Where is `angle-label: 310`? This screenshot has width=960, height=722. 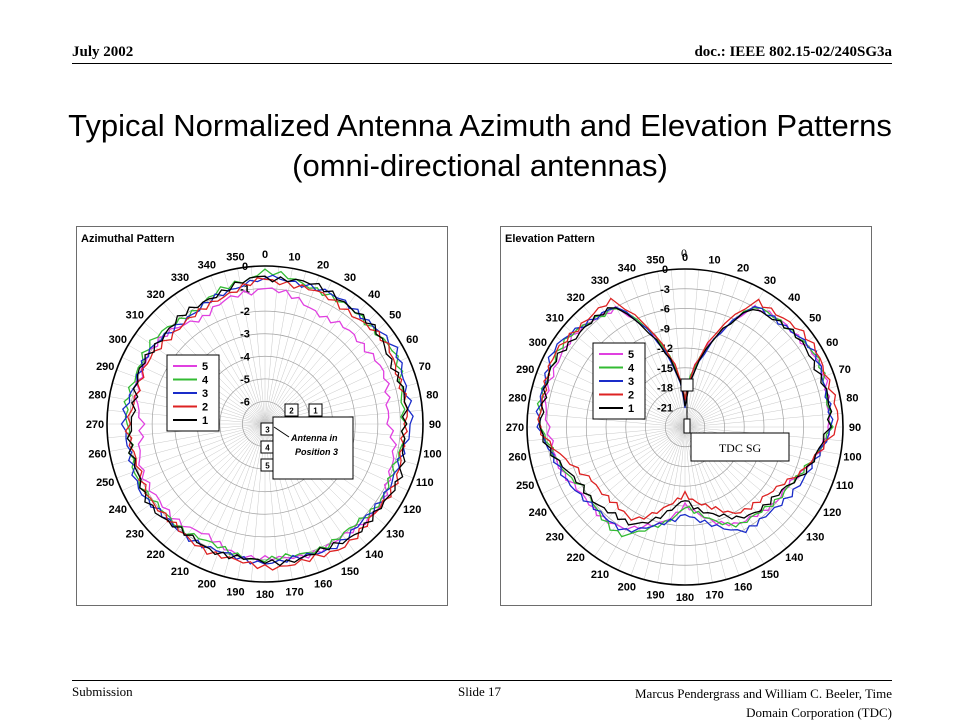 angle-label: 310 is located at coordinates (135, 316).